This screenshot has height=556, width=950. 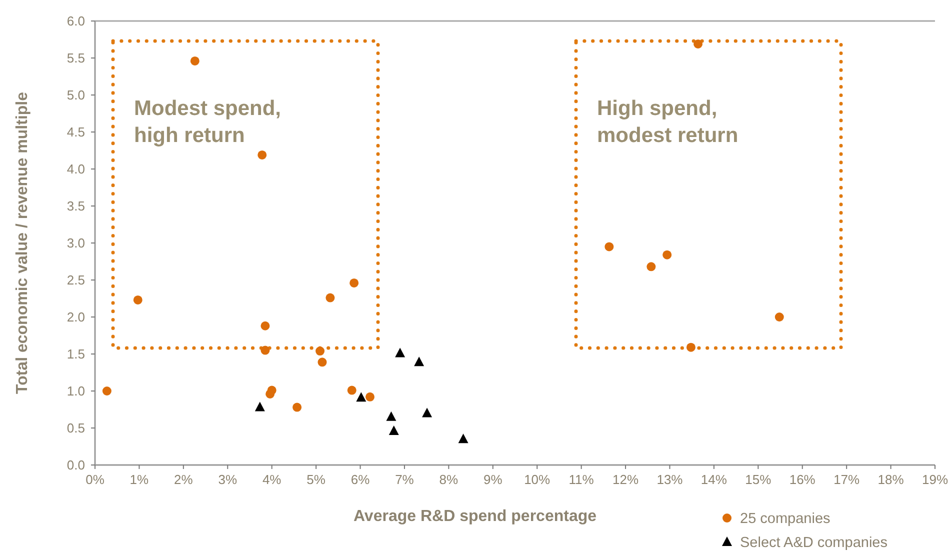 I want to click on y-tick-label: 6.0, so click(x=75, y=21).